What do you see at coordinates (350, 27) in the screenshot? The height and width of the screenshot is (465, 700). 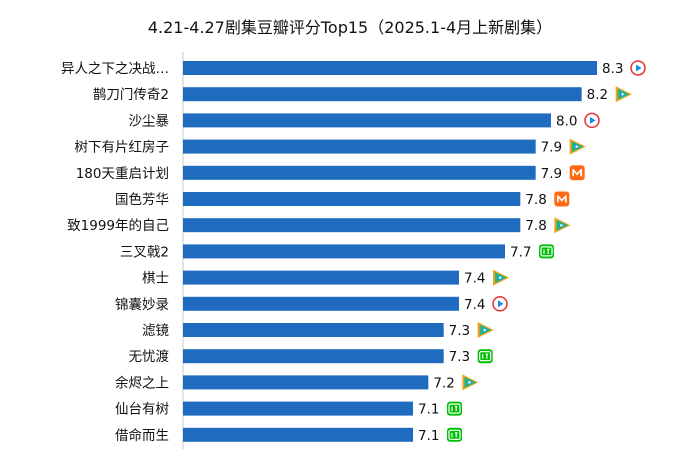 I see `chart-title: 4.21-4.27剧集豆瓣评分Top15（2025.1-4月上新剧集）` at bounding box center [350, 27].